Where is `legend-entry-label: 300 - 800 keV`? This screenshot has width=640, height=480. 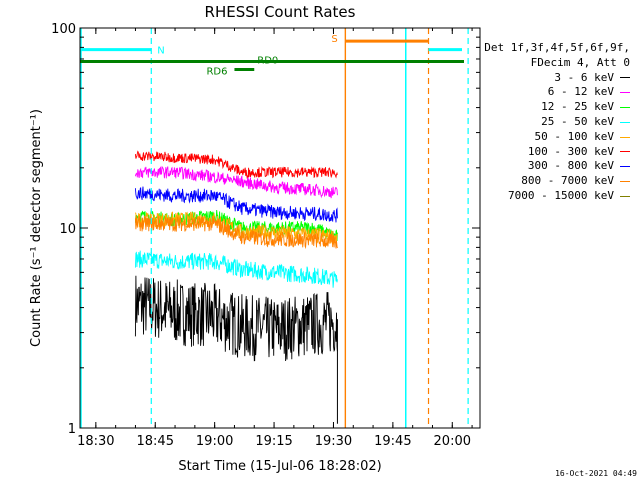
legend-entry-label: 300 - 800 keV is located at coordinates (570, 166).